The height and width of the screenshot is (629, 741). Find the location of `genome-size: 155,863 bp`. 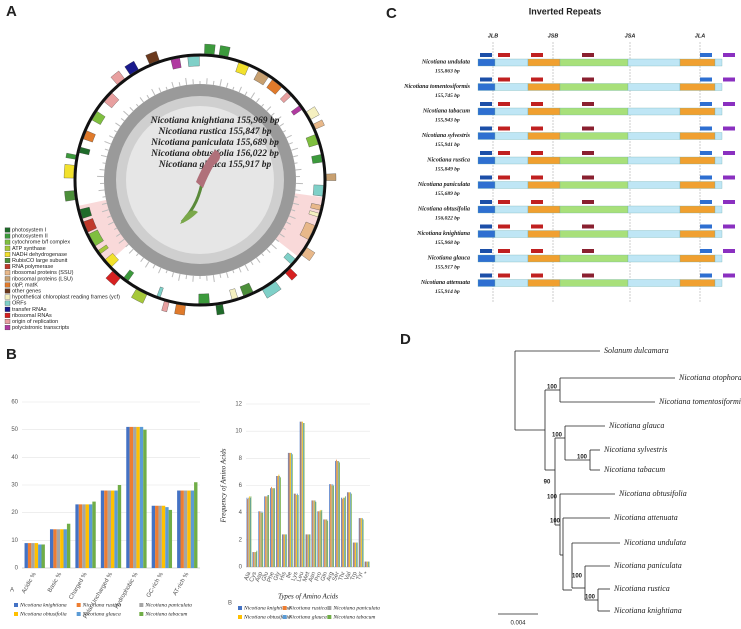

genome-size: 155,863 bp is located at coordinates (447, 71).